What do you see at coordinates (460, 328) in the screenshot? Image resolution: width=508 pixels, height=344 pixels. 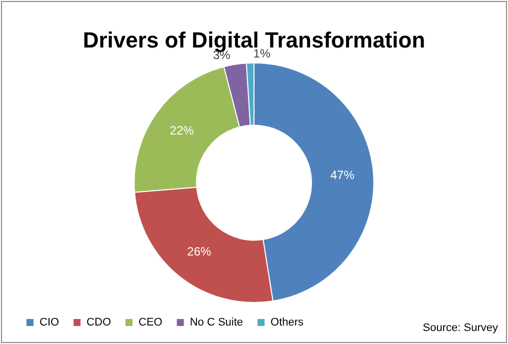 I see `source-note: Source: Survey` at bounding box center [460, 328].